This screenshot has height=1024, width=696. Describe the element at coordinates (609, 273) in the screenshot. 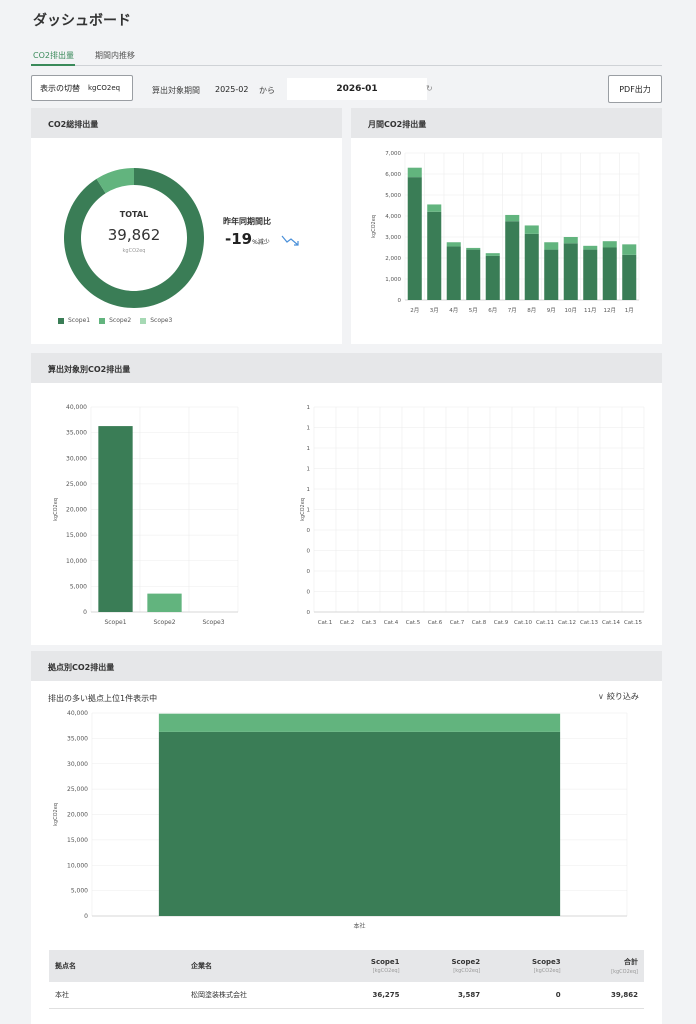

I see `bar-12月-scope1` at that location.